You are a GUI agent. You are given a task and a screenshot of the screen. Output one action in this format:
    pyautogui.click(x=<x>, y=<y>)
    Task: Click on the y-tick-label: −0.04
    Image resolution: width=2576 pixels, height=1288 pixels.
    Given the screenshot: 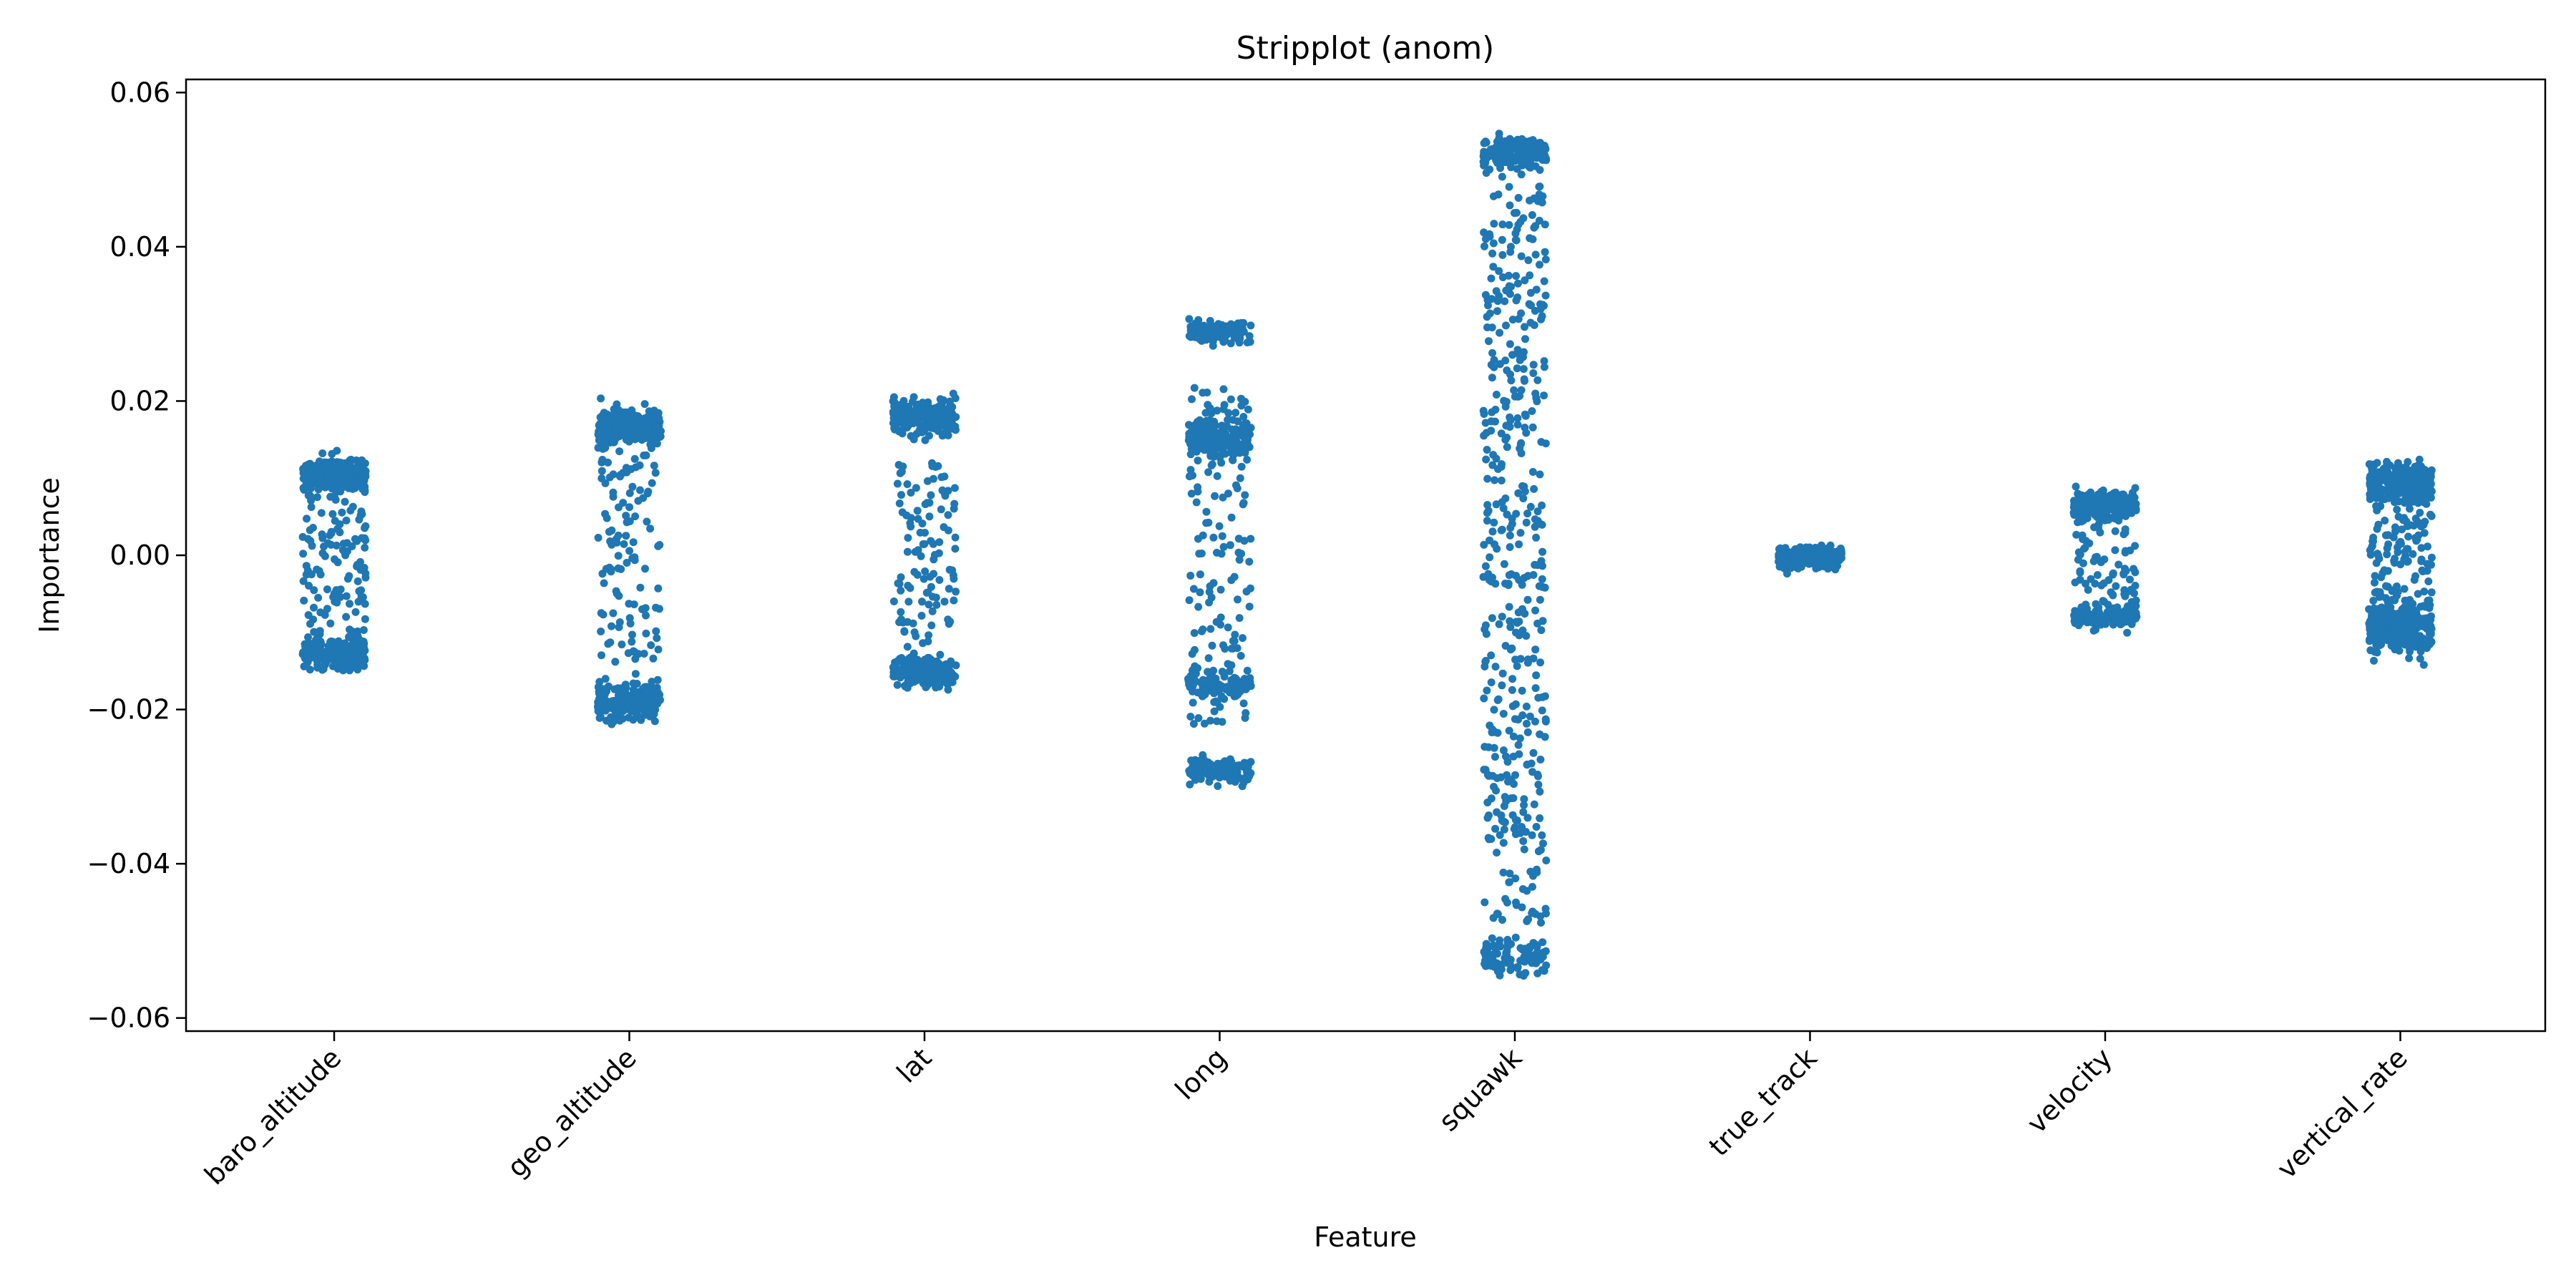 What is the action you would take?
    pyautogui.click(x=128, y=863)
    